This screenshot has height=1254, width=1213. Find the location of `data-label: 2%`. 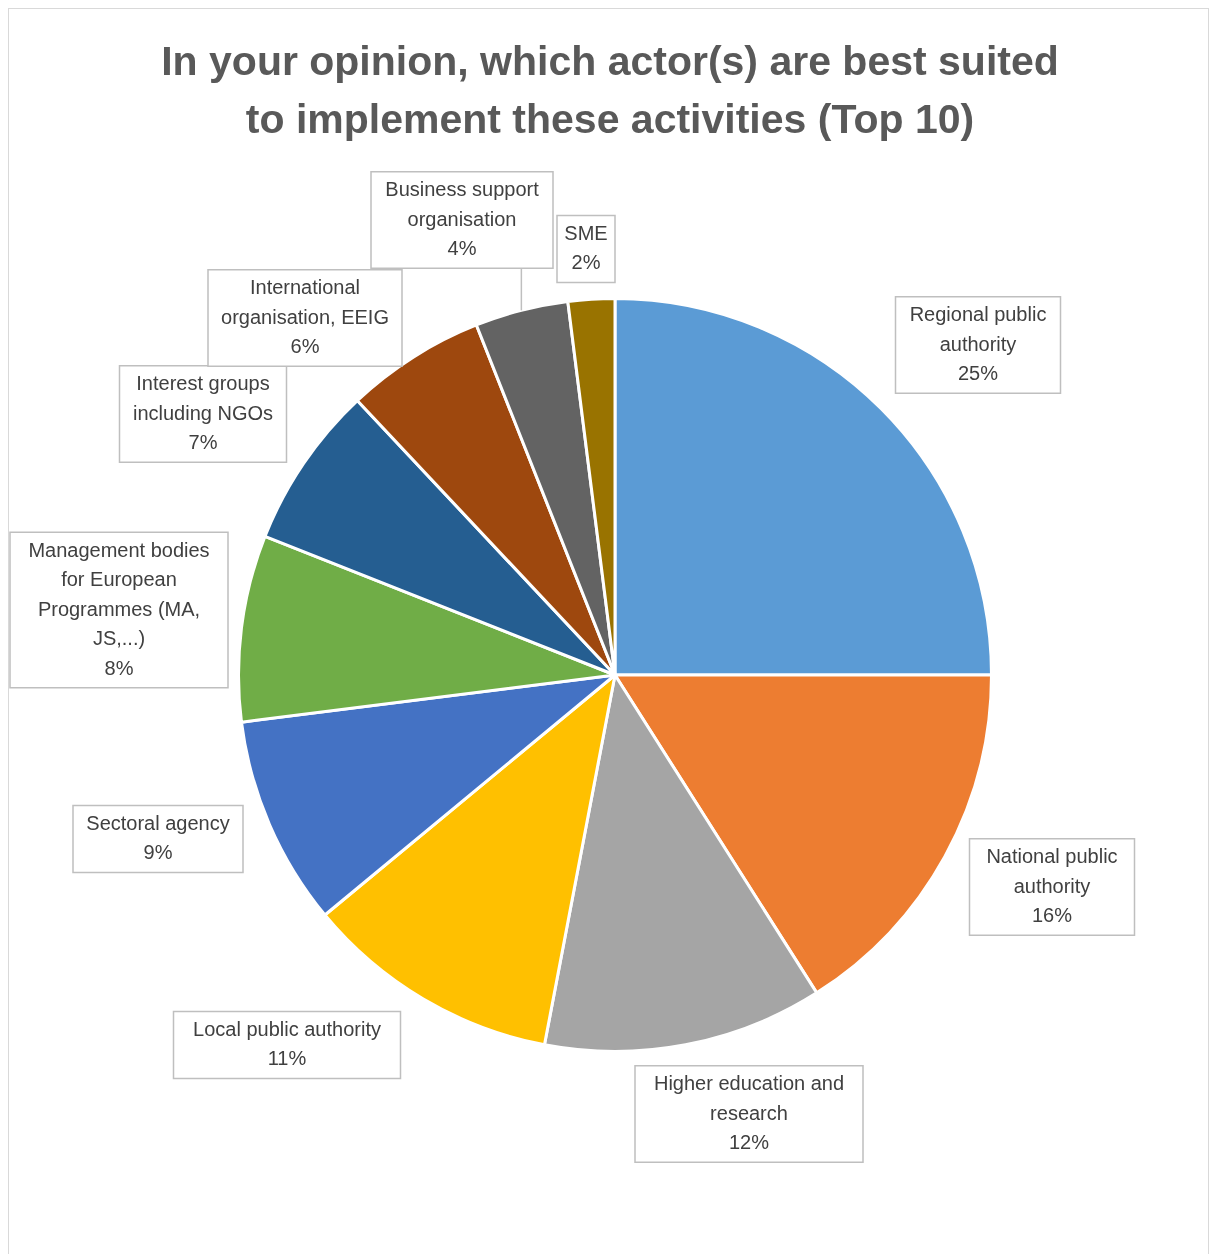

data-label: 2% is located at coordinates (586, 262).